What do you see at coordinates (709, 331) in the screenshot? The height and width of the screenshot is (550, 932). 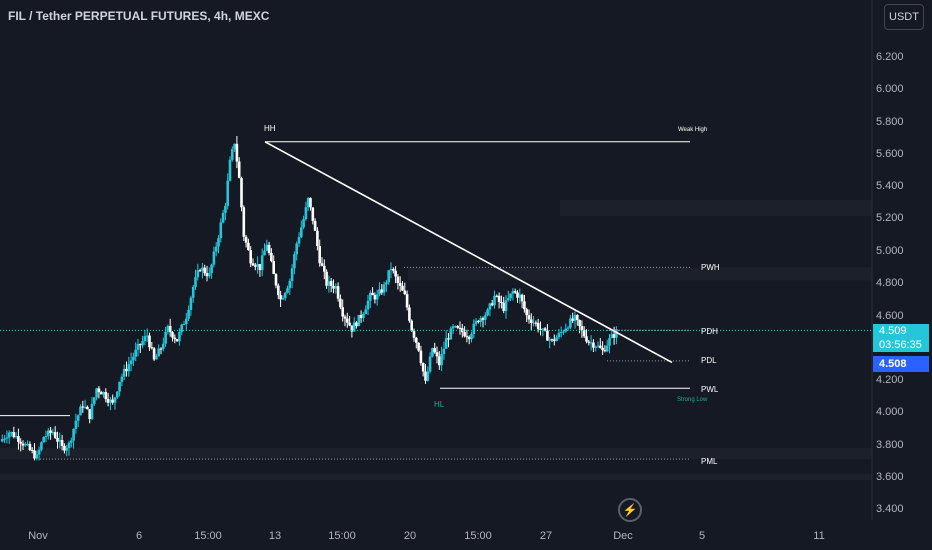 I see `pdh-label: PDH` at bounding box center [709, 331].